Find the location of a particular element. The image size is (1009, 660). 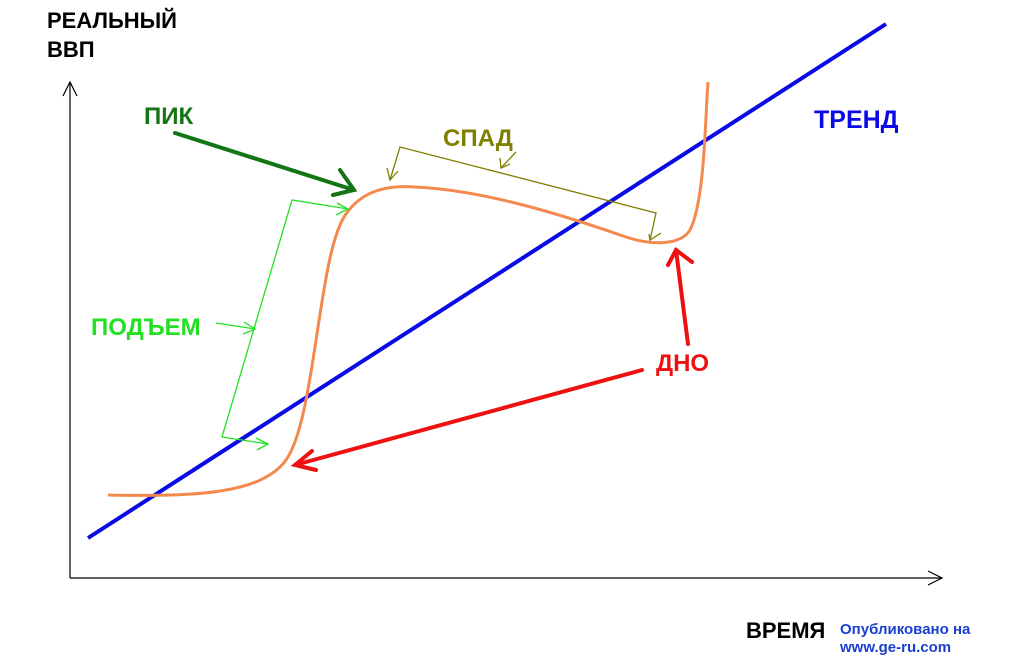

watermark: Опубликовано на is located at coordinates (905, 629).